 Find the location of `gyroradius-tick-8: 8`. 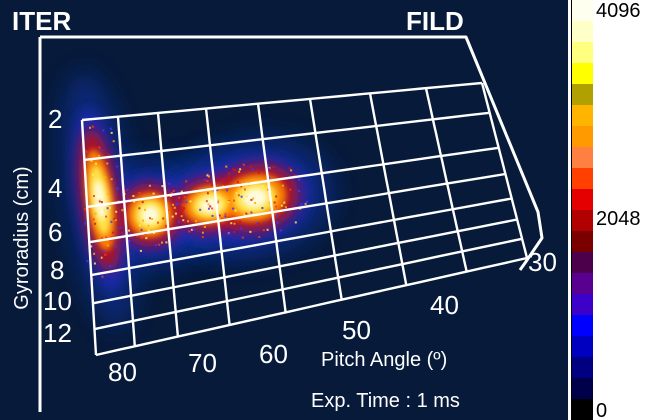

gyroradius-tick-8: 8 is located at coordinates (57, 270).